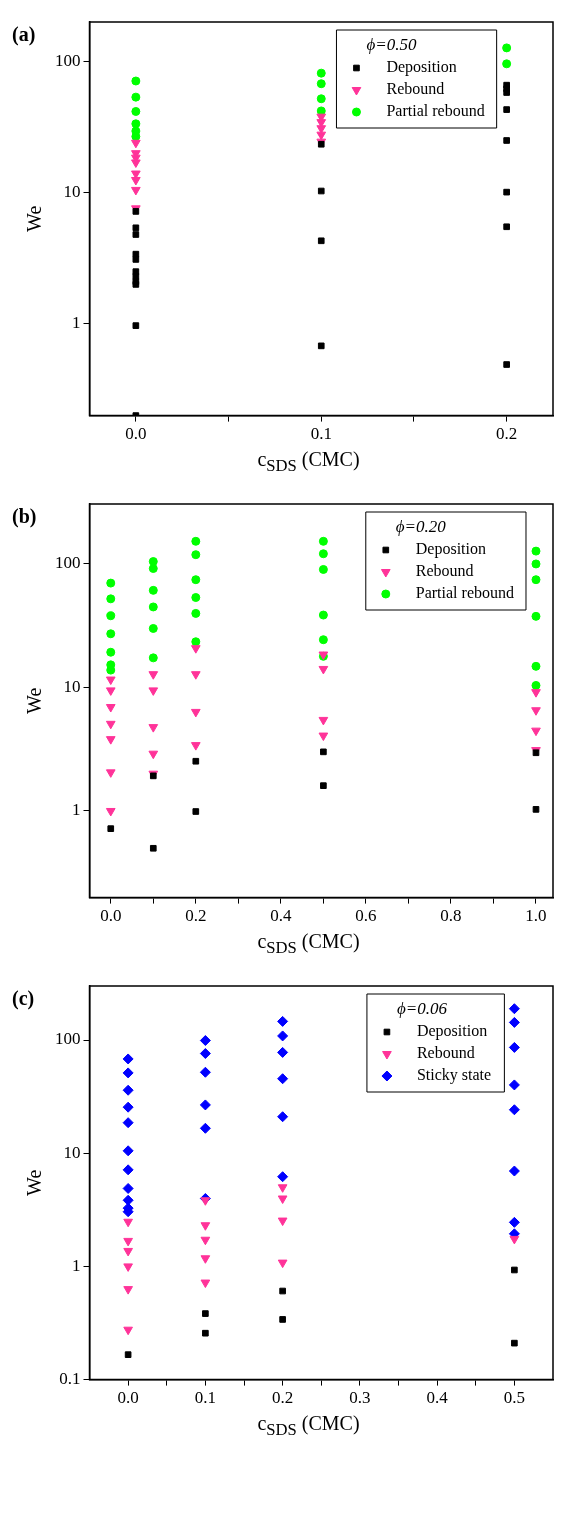 This screenshot has width=567, height=1520. What do you see at coordinates (24, 35) in the screenshot?
I see `chart-title: (a)` at bounding box center [24, 35].